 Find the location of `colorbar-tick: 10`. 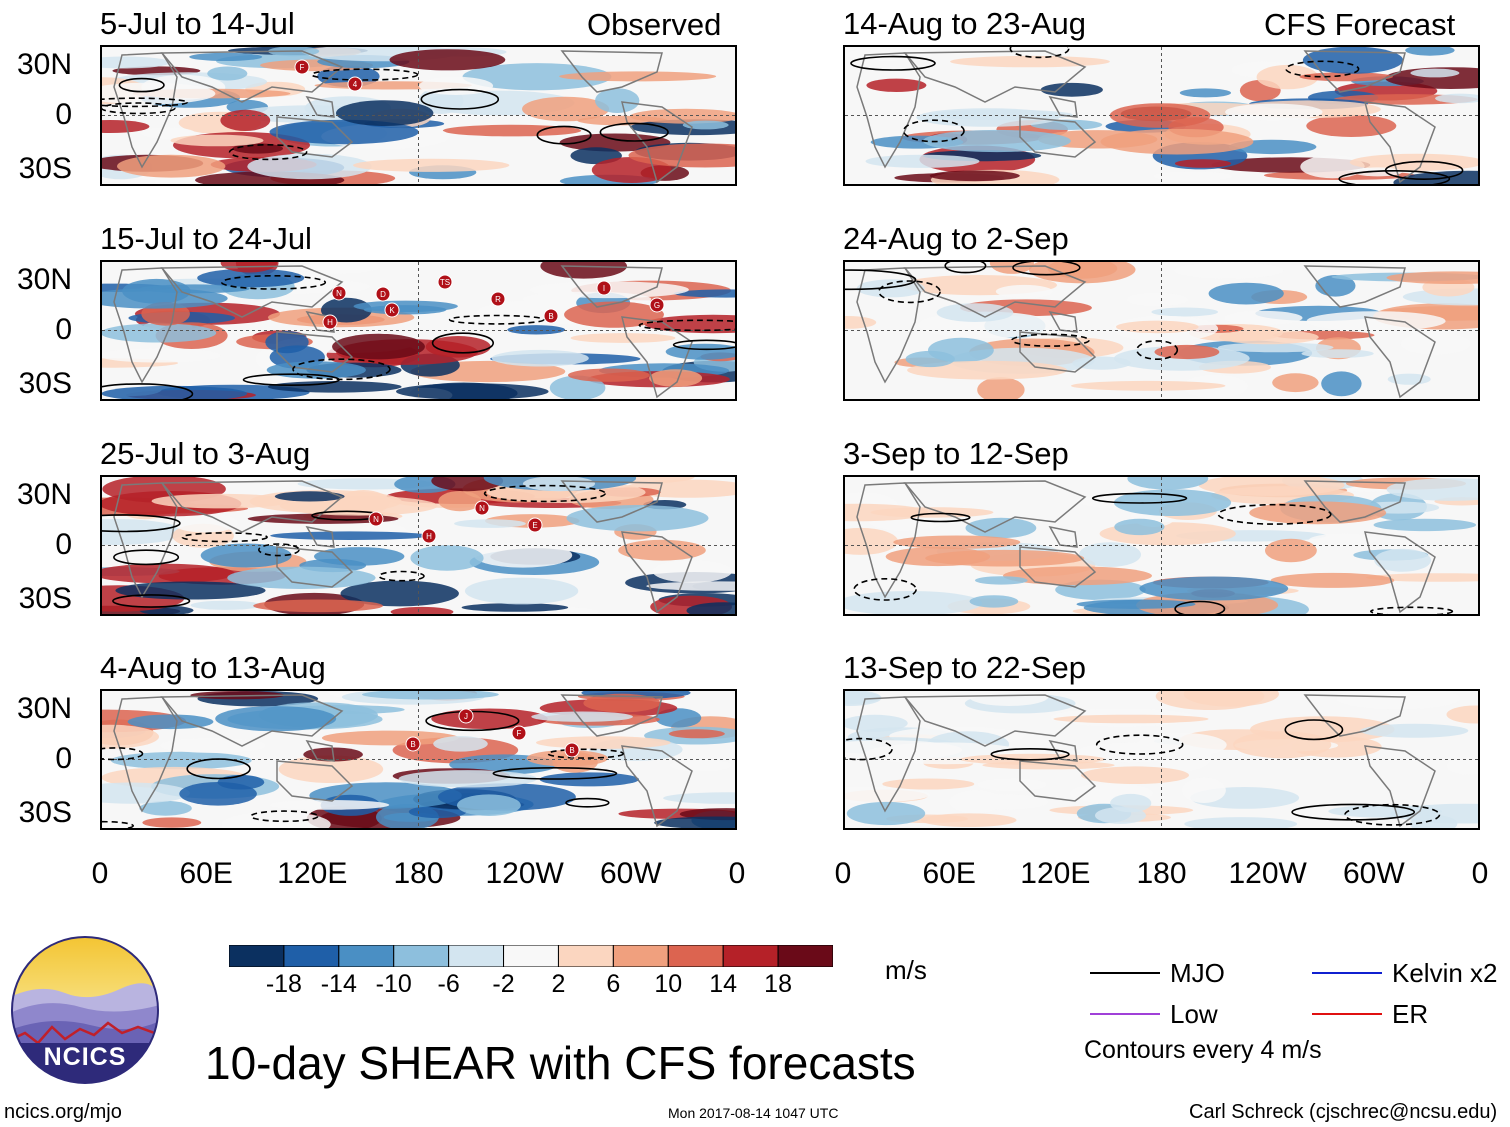

colorbar-tick: 10 is located at coordinates (668, 984).